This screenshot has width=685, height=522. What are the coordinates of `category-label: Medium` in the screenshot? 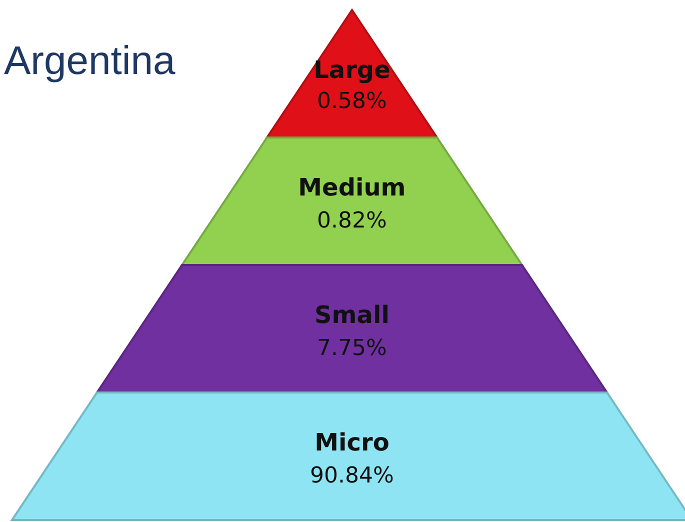 It's located at (352, 187).